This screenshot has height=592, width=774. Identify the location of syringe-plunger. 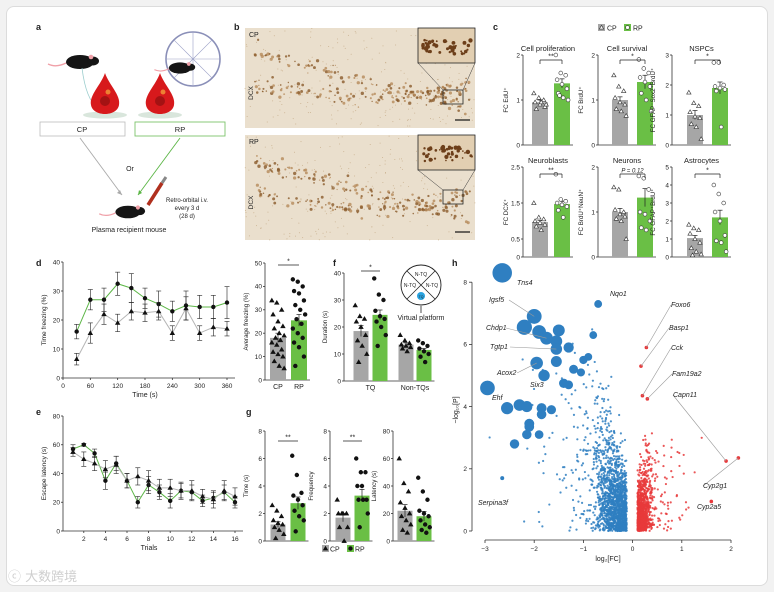
(164, 180).